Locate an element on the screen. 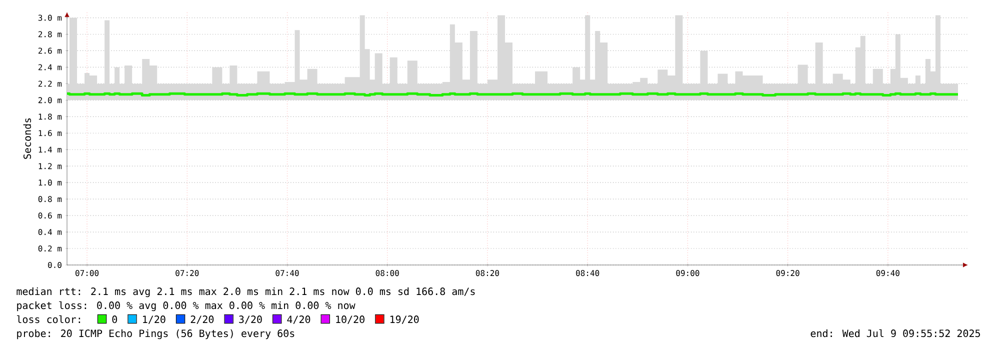  text: probe: 20 ICMP Echo Pings (56 Bytes) every 60s is located at coordinates (155, 334).